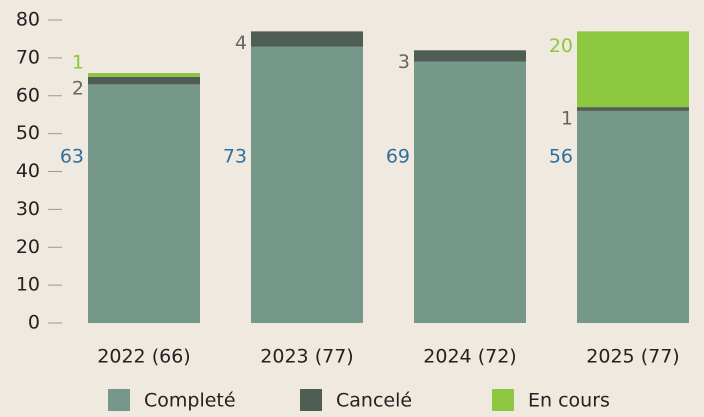 This screenshot has width=704, height=417. I want to click on value-label: 56, so click(561, 157).